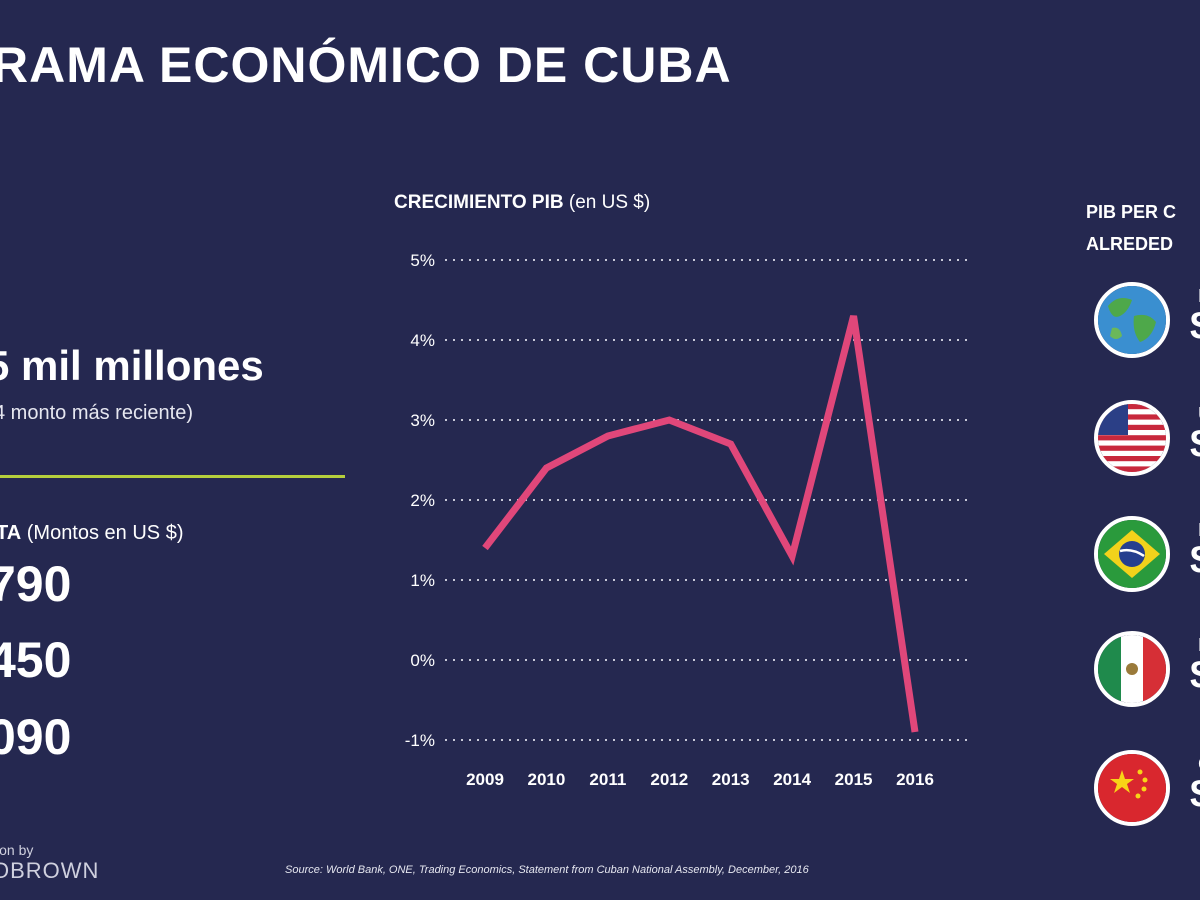 The image size is (1200, 900). Describe the element at coordinates (1199, 296) in the screenshot. I see `region-label: P` at that location.